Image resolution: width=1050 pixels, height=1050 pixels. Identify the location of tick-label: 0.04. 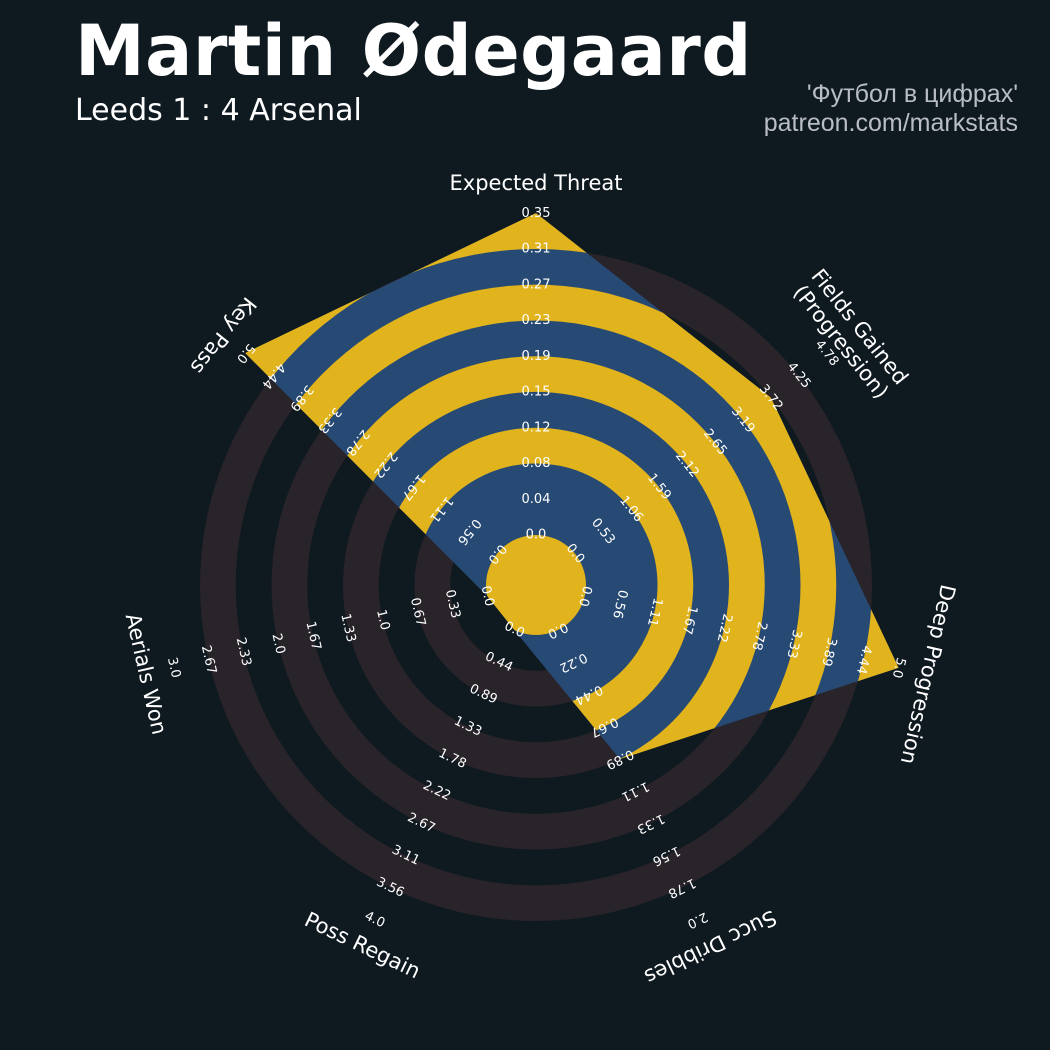
(536, 499).